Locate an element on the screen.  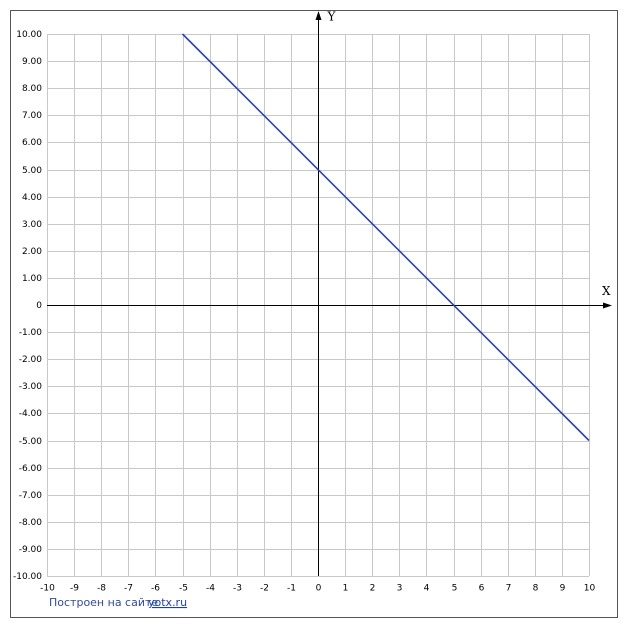
x-tick-label: 6 is located at coordinates (482, 589).